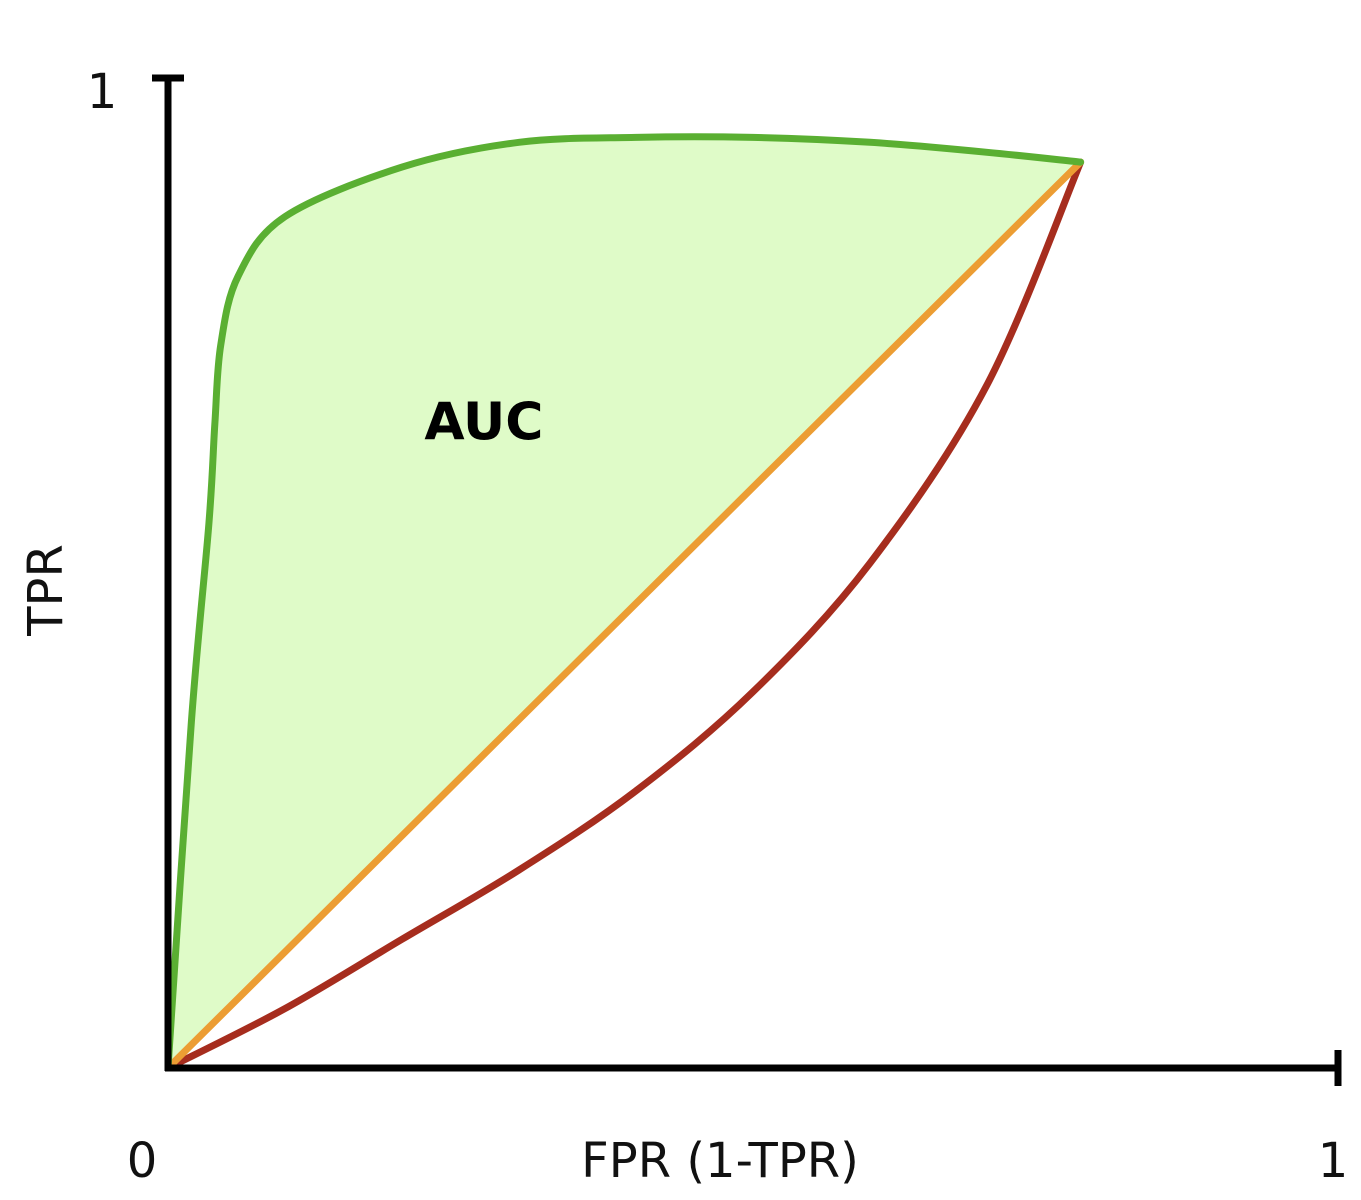 The height and width of the screenshot is (1200, 1361). I want to click on auc-annotation: AUC, so click(483, 422).